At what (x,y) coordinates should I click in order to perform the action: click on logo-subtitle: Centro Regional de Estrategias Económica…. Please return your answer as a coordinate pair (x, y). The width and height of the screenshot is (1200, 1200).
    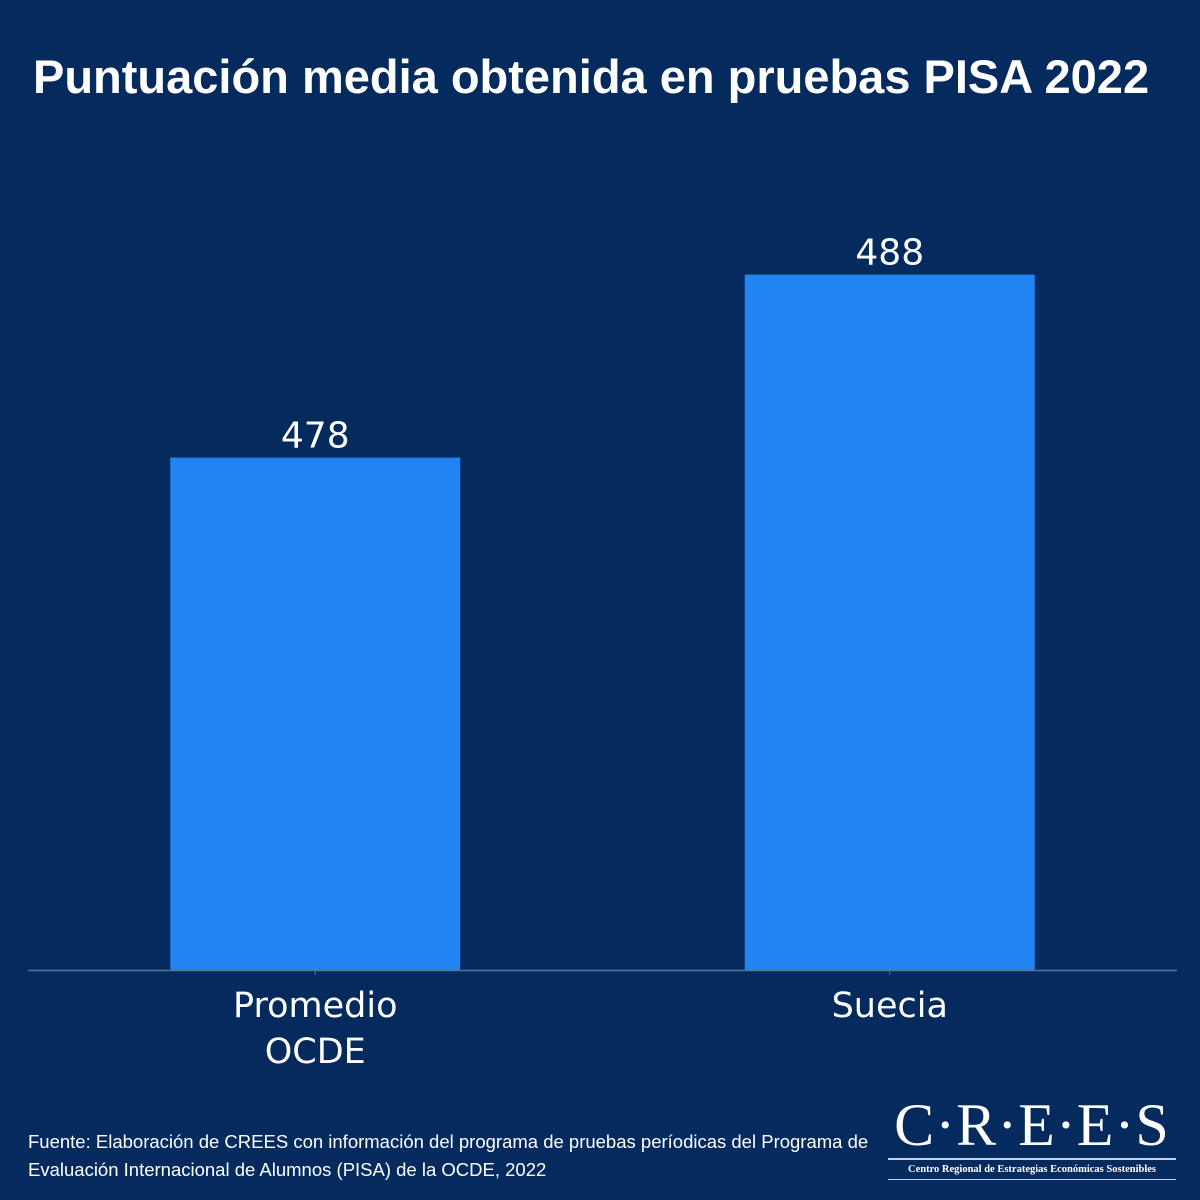
    Looking at the image, I should click on (1031, 1169).